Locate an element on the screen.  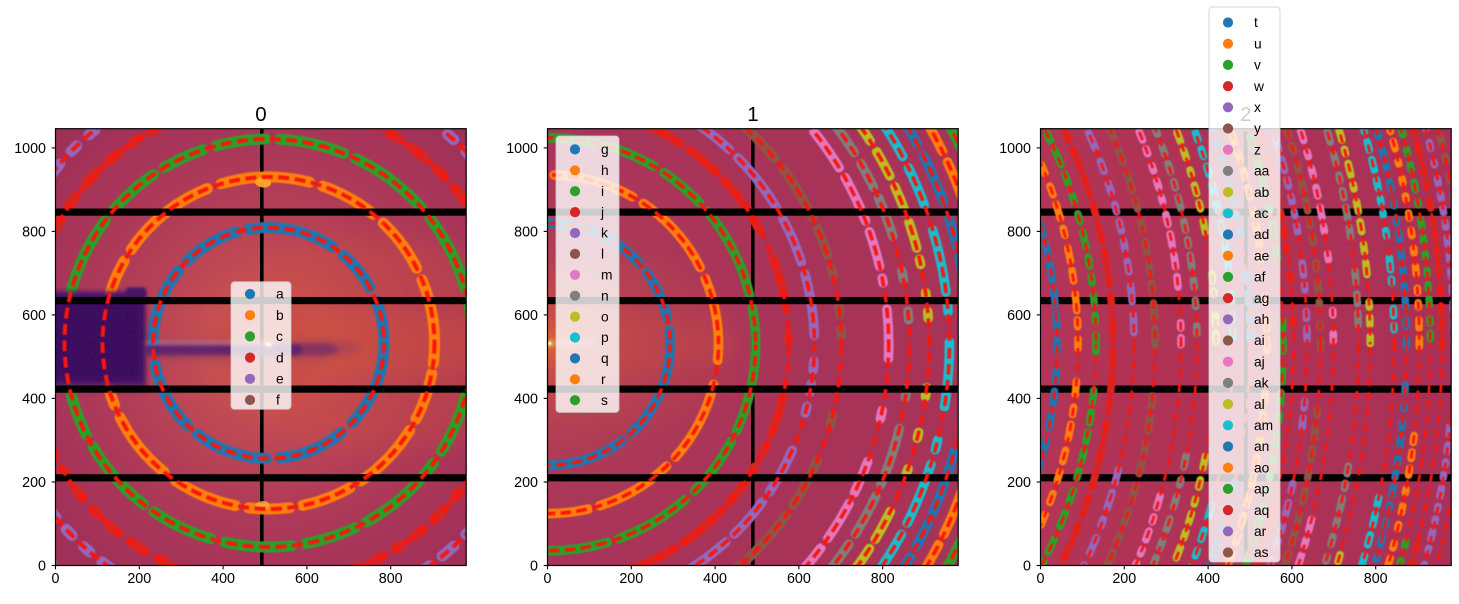
svg-text: l is located at coordinates (602, 254).